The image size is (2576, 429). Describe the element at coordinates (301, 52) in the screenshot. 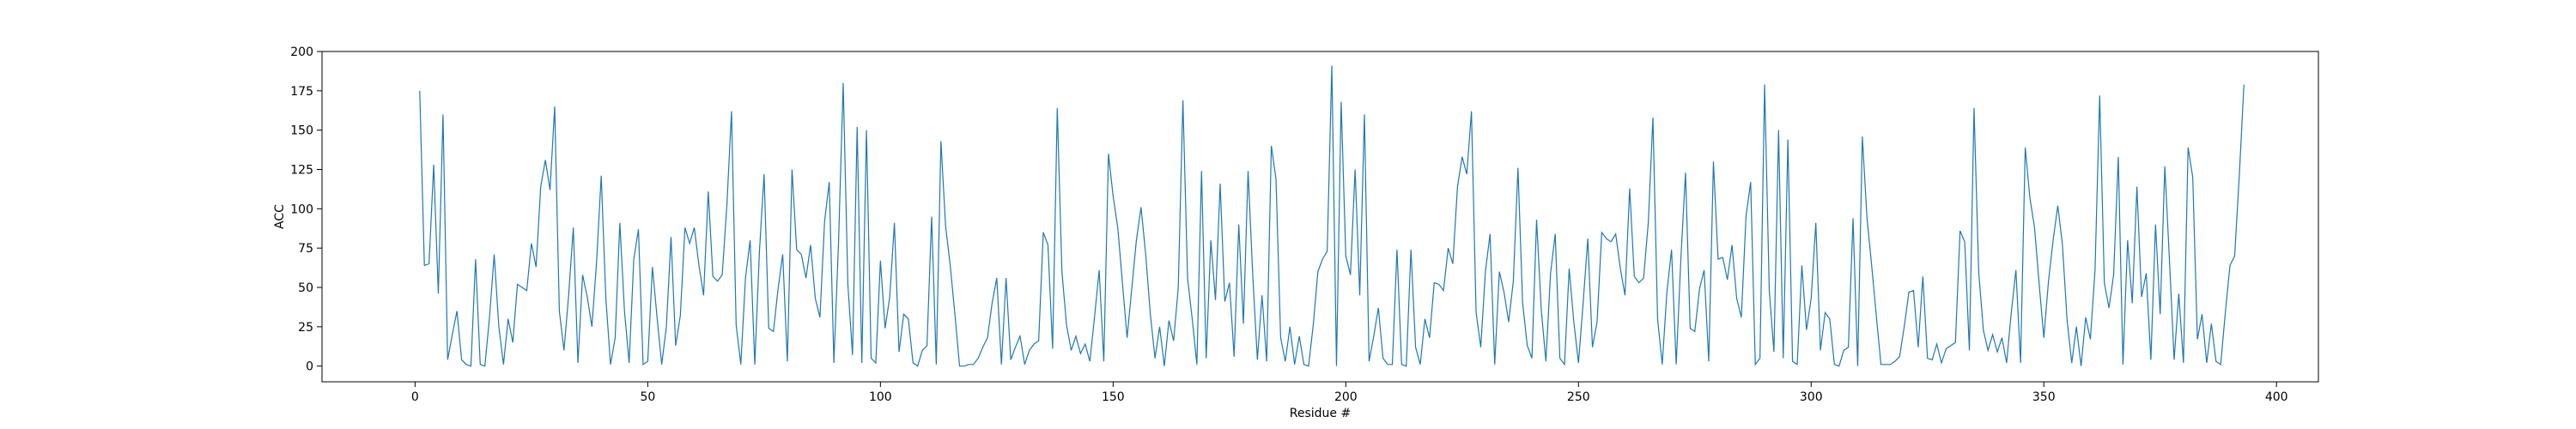

I see `y-tick-label: 200` at that location.